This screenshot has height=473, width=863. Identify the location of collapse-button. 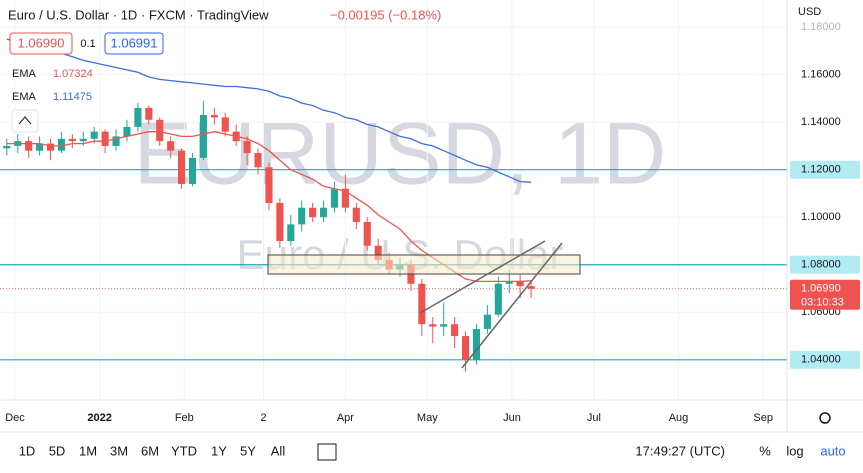
(25, 121).